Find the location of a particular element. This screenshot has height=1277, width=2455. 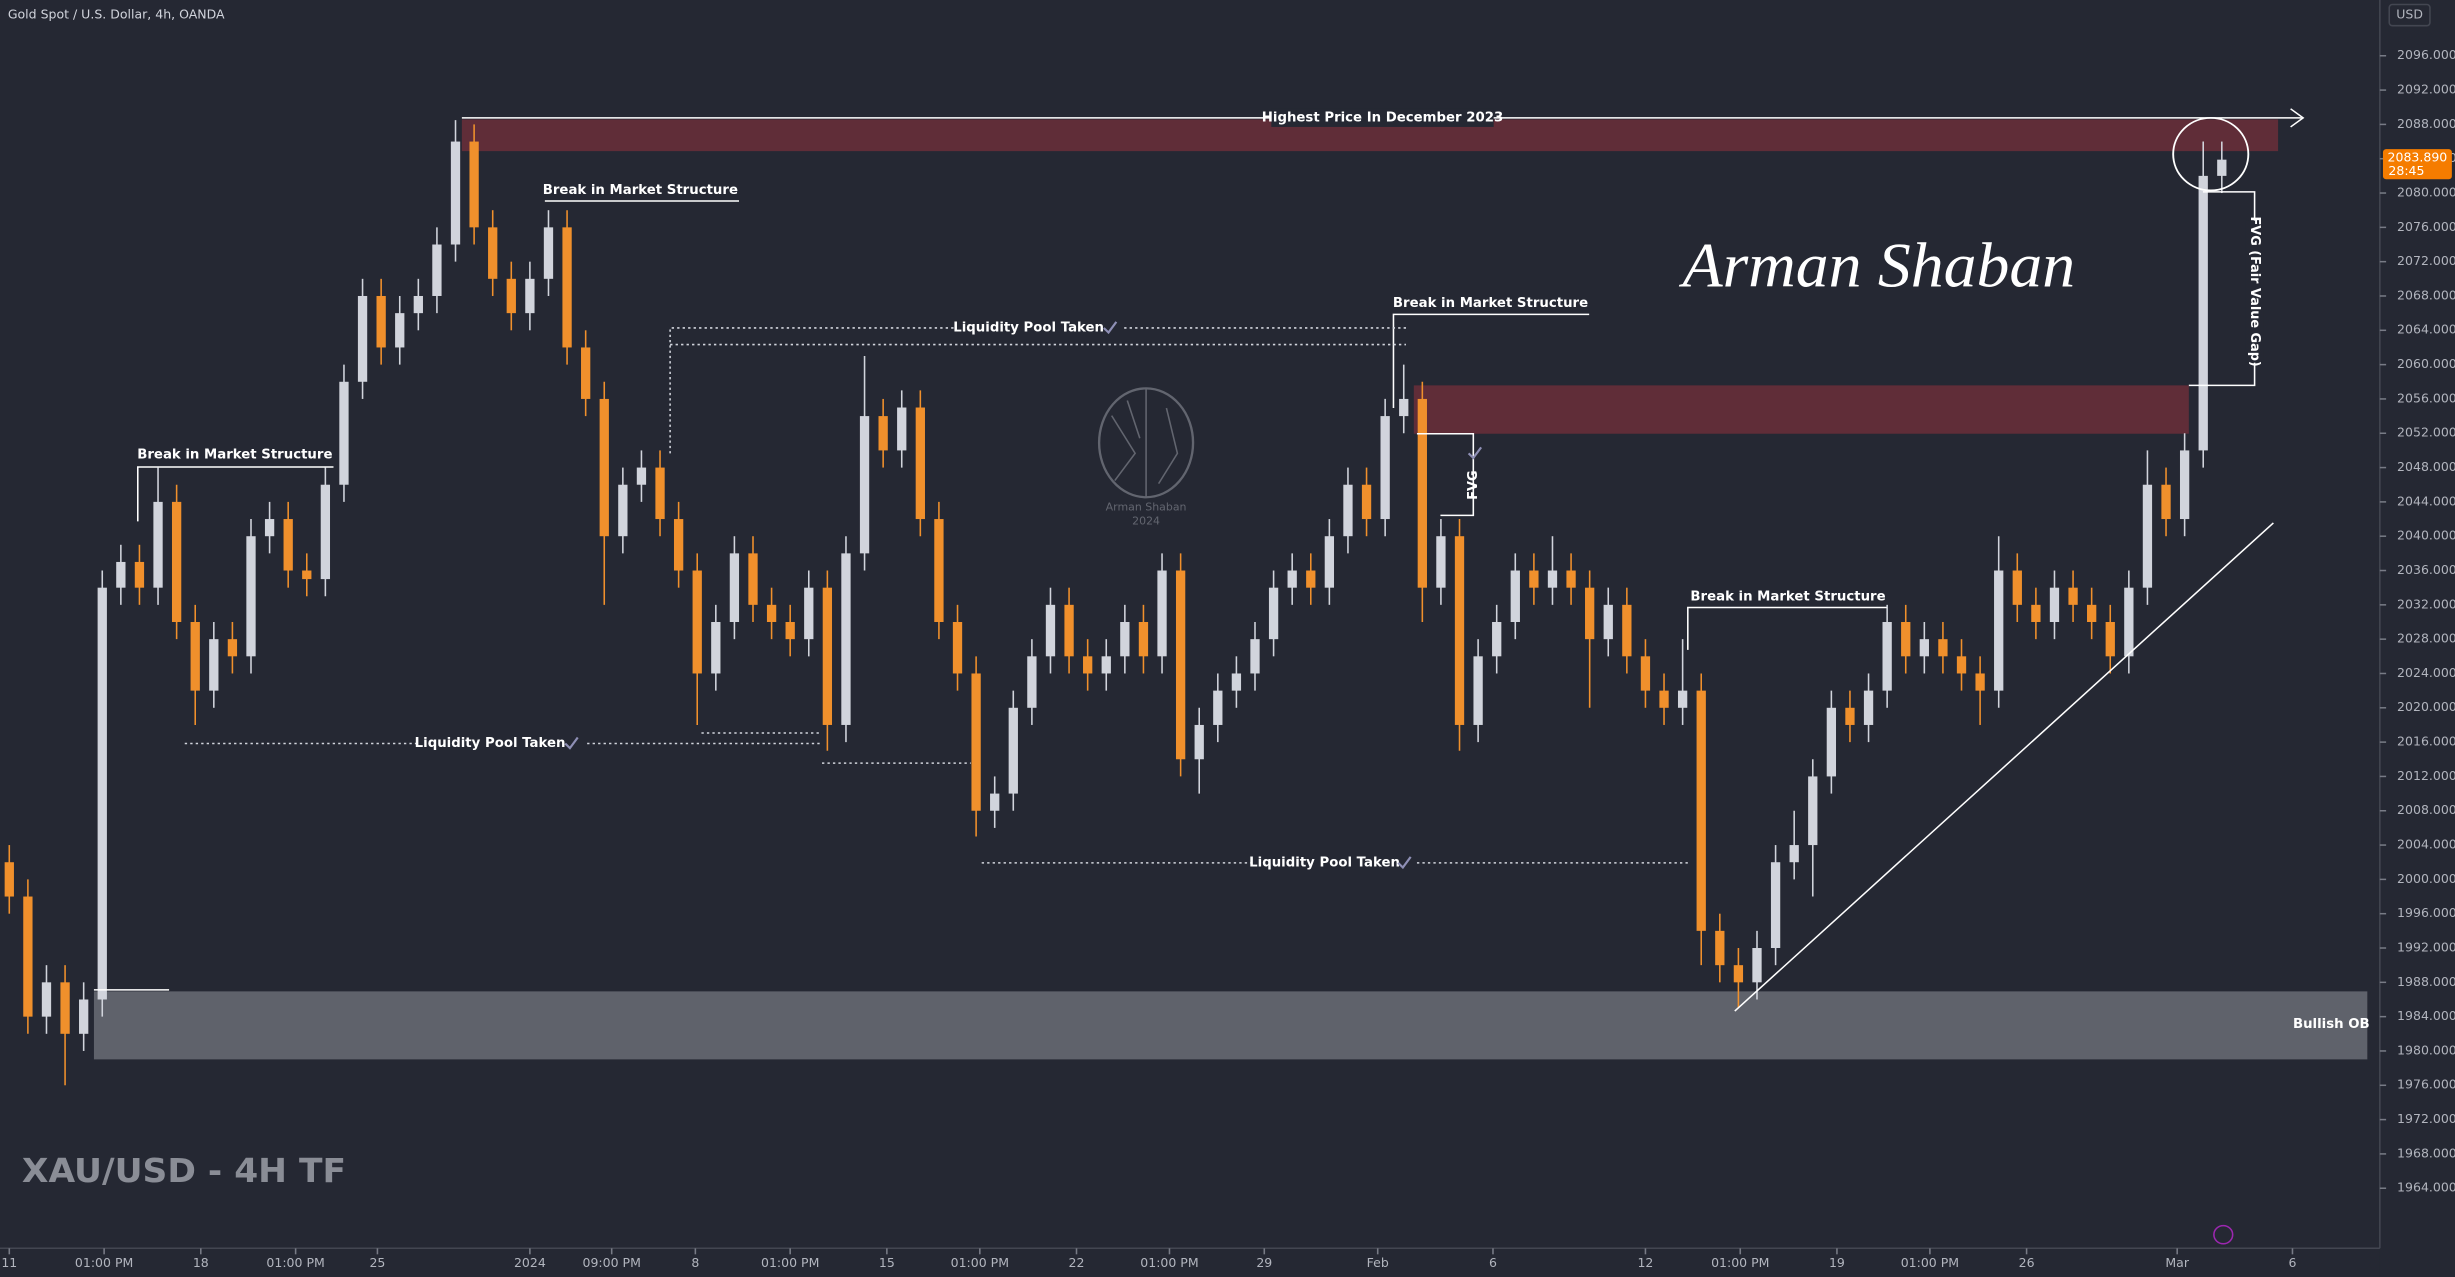

y-tick-label: 1972.000 is located at coordinates (2426, 1119).